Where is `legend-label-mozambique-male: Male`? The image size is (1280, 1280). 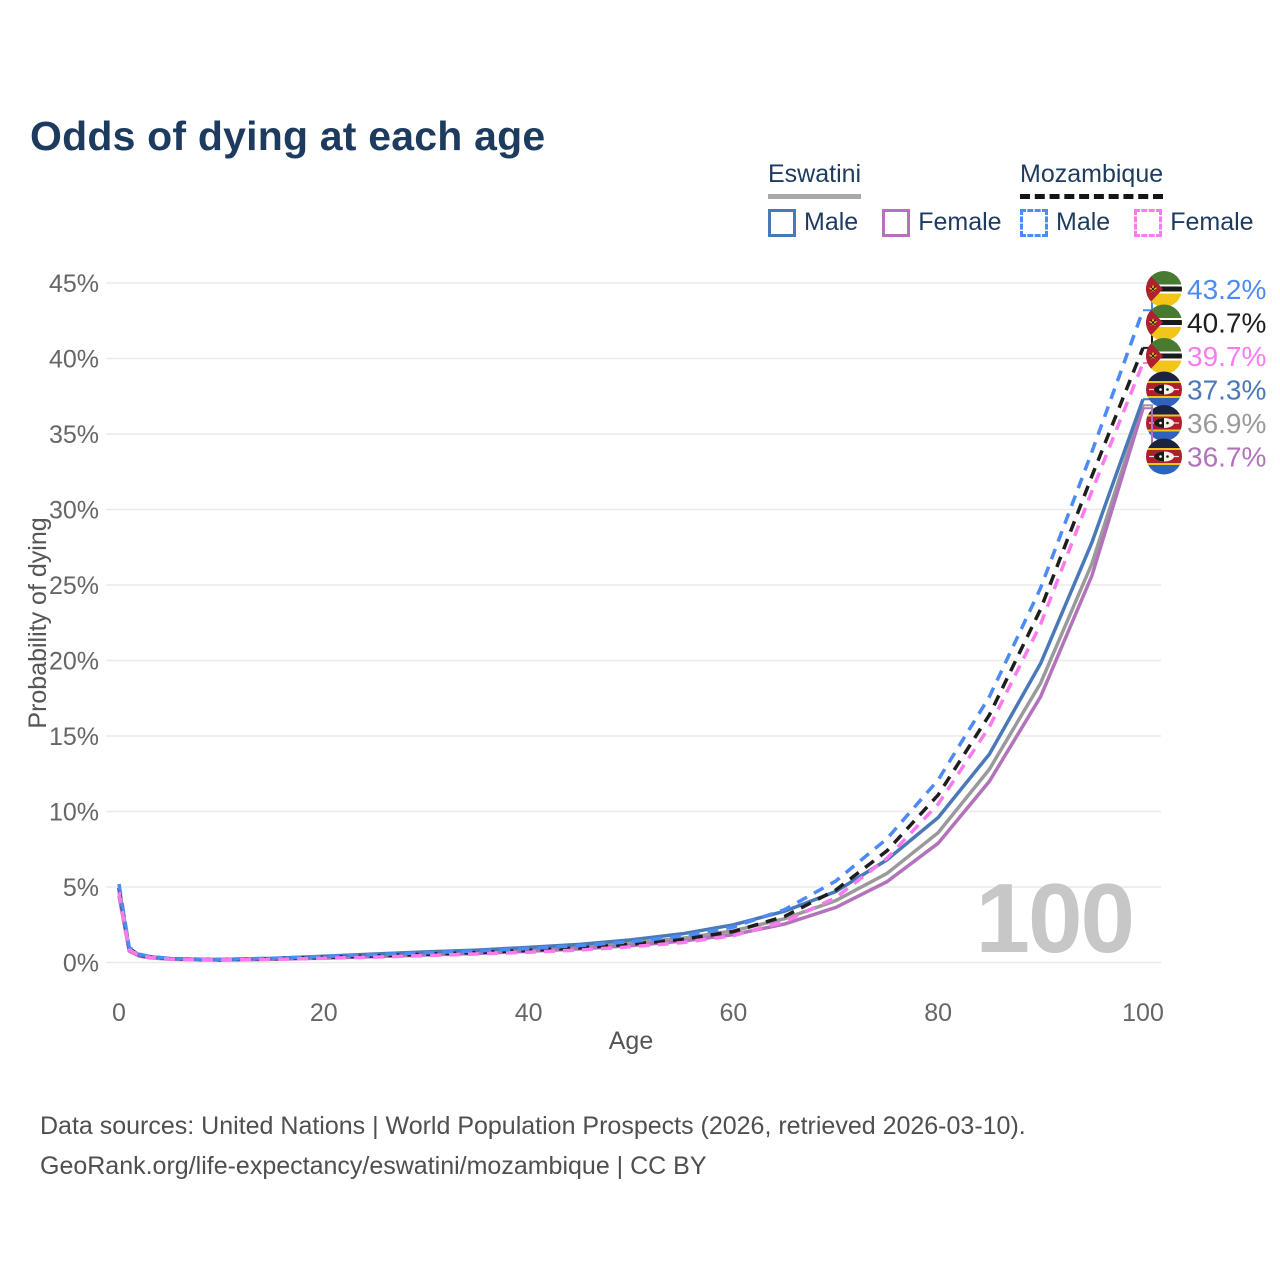 legend-label-mozambique-male: Male is located at coordinates (1083, 222).